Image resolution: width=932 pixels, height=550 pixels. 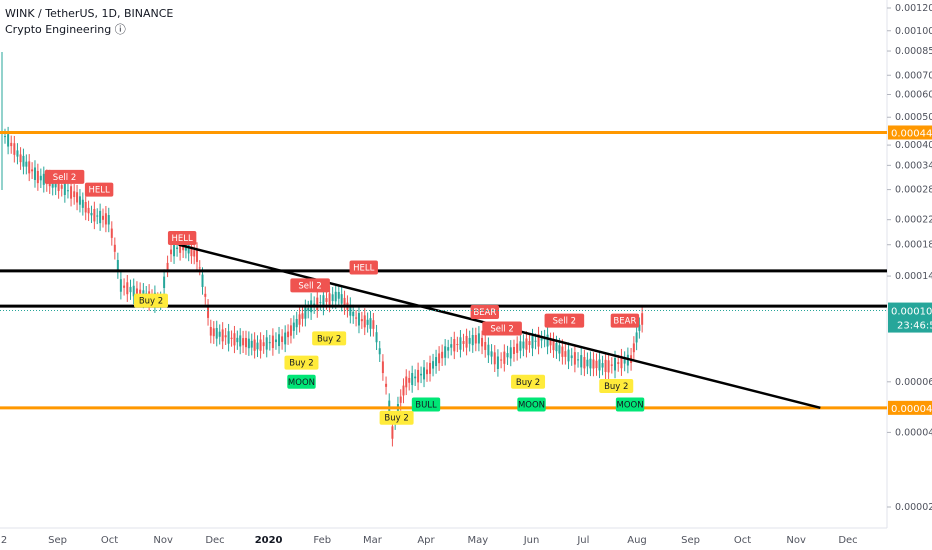 What do you see at coordinates (466, 317) in the screenshot?
I see `price-badges: 0.0001062 23:46:51` at bounding box center [466, 317].